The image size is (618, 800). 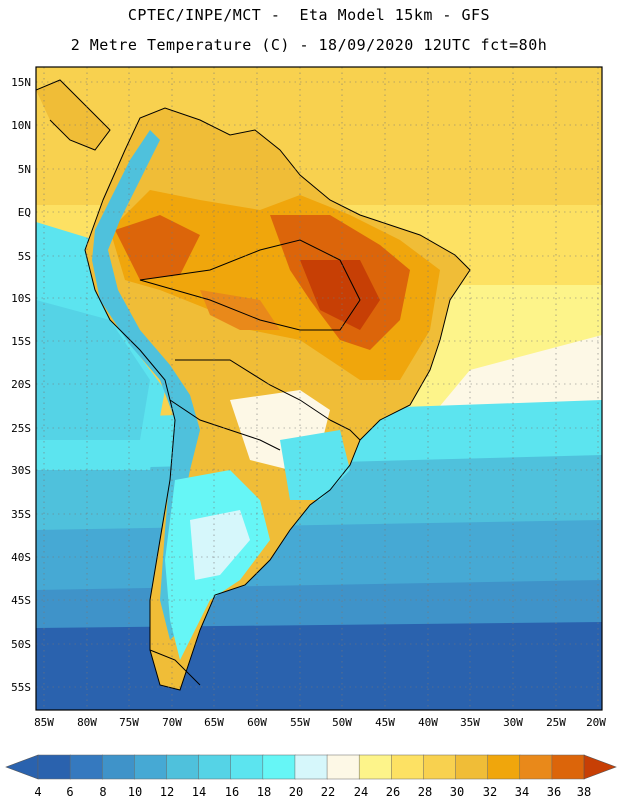 I want to click on lon-label: 25W, so click(x=556, y=722).